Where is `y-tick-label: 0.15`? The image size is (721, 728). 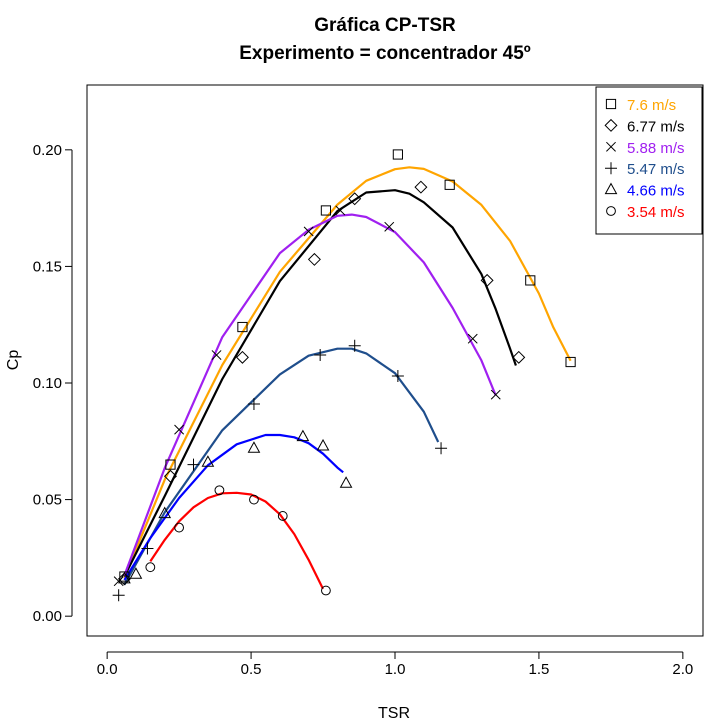
y-tick-label: 0.15 is located at coordinates (47, 266).